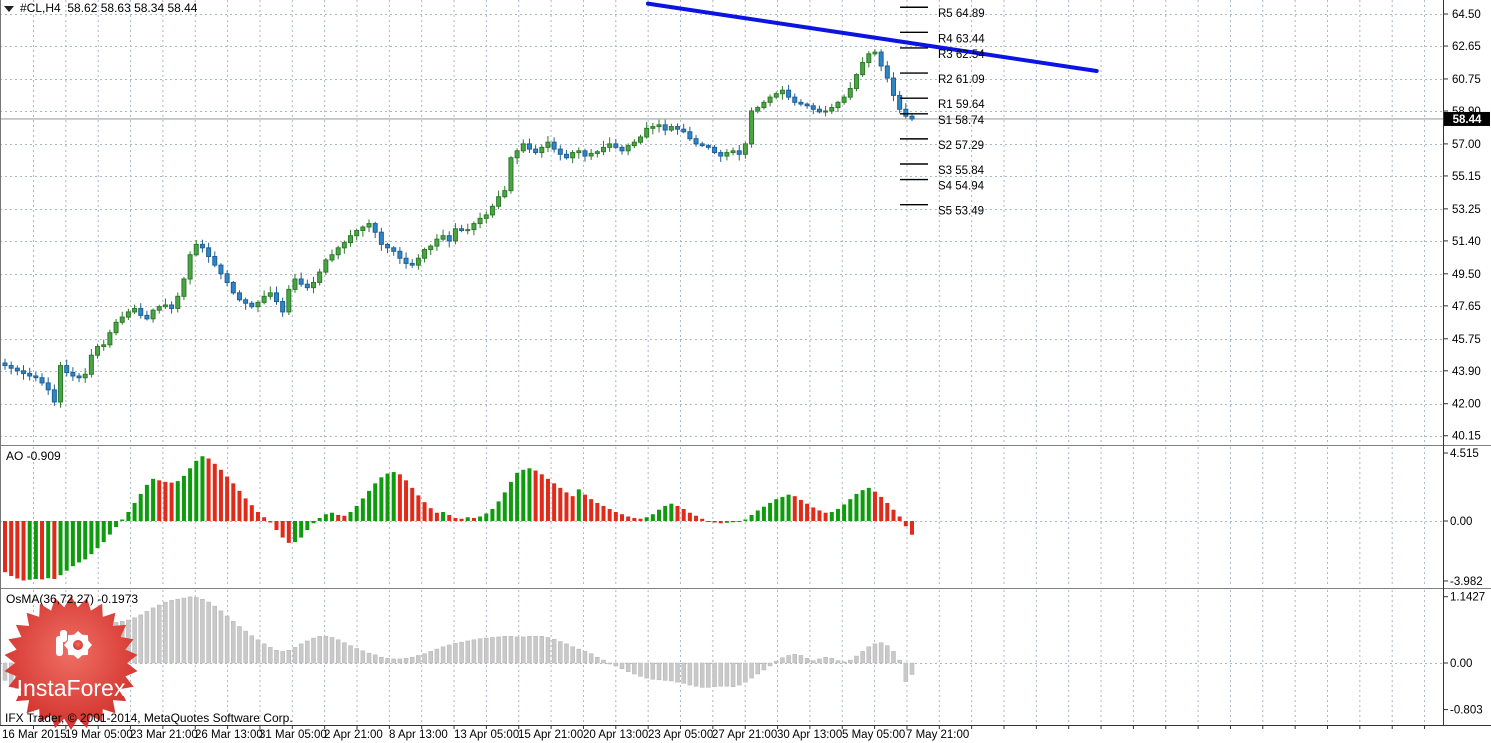 Image resolution: width=1491 pixels, height=743 pixels. Describe the element at coordinates (1466, 582) in the screenshot. I see `indicator-tick-label: -3.982` at that location.